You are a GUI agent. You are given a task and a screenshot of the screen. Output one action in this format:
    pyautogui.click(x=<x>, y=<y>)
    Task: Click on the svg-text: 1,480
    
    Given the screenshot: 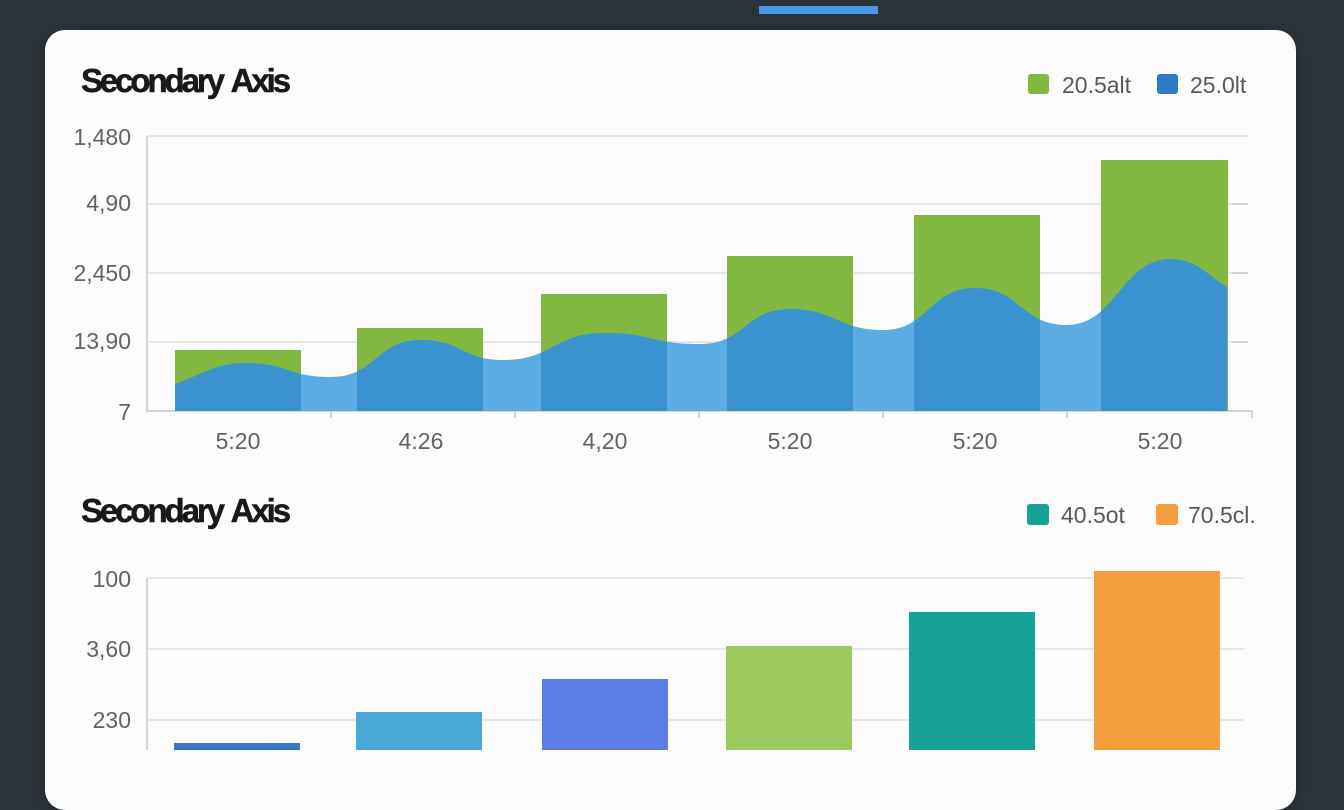 What is the action you would take?
    pyautogui.click(x=102, y=137)
    